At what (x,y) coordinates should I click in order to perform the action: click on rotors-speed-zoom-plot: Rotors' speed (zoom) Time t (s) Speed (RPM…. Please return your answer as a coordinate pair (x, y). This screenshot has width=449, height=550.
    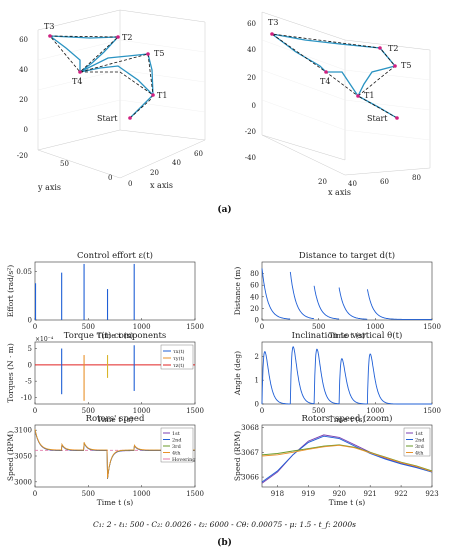
    Looking at the image, I should click on (336, 460).